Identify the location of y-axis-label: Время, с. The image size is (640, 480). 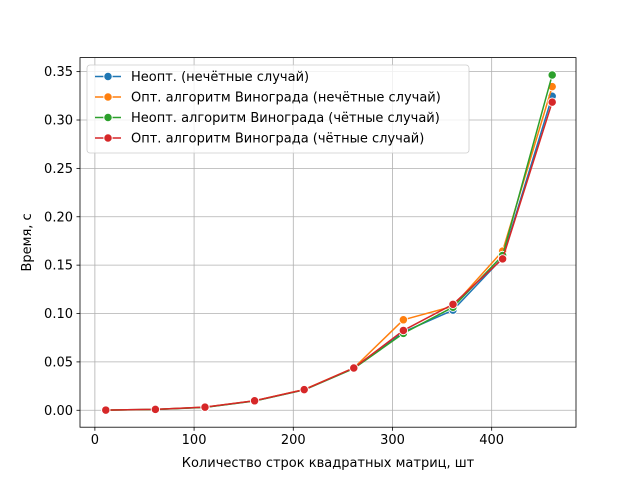
(27, 242).